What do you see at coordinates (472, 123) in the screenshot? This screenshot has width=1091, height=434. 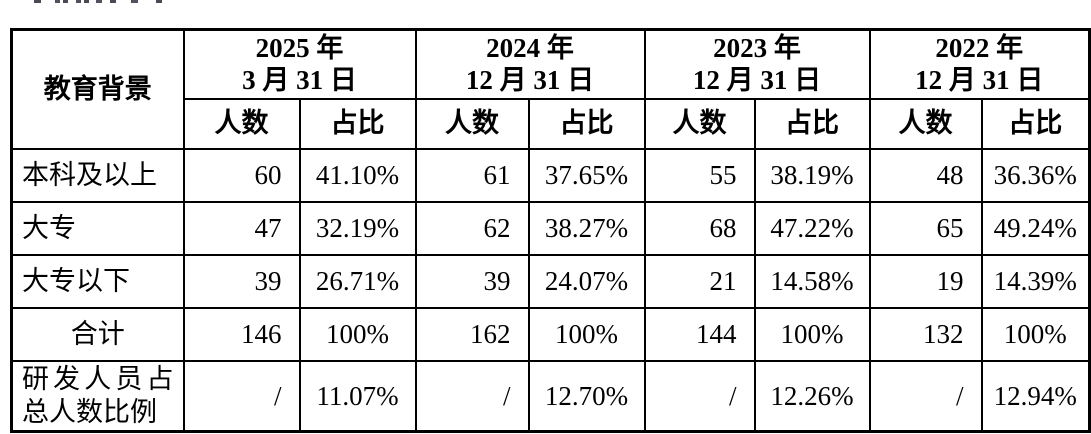 I see `subheader-count-2024: 人数` at bounding box center [472, 123].